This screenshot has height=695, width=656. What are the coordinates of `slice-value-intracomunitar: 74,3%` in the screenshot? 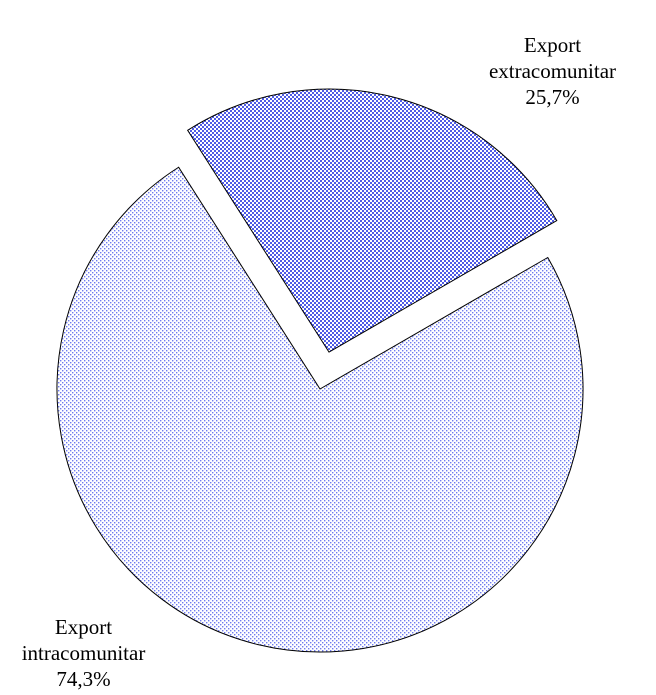 It's located at (83, 679).